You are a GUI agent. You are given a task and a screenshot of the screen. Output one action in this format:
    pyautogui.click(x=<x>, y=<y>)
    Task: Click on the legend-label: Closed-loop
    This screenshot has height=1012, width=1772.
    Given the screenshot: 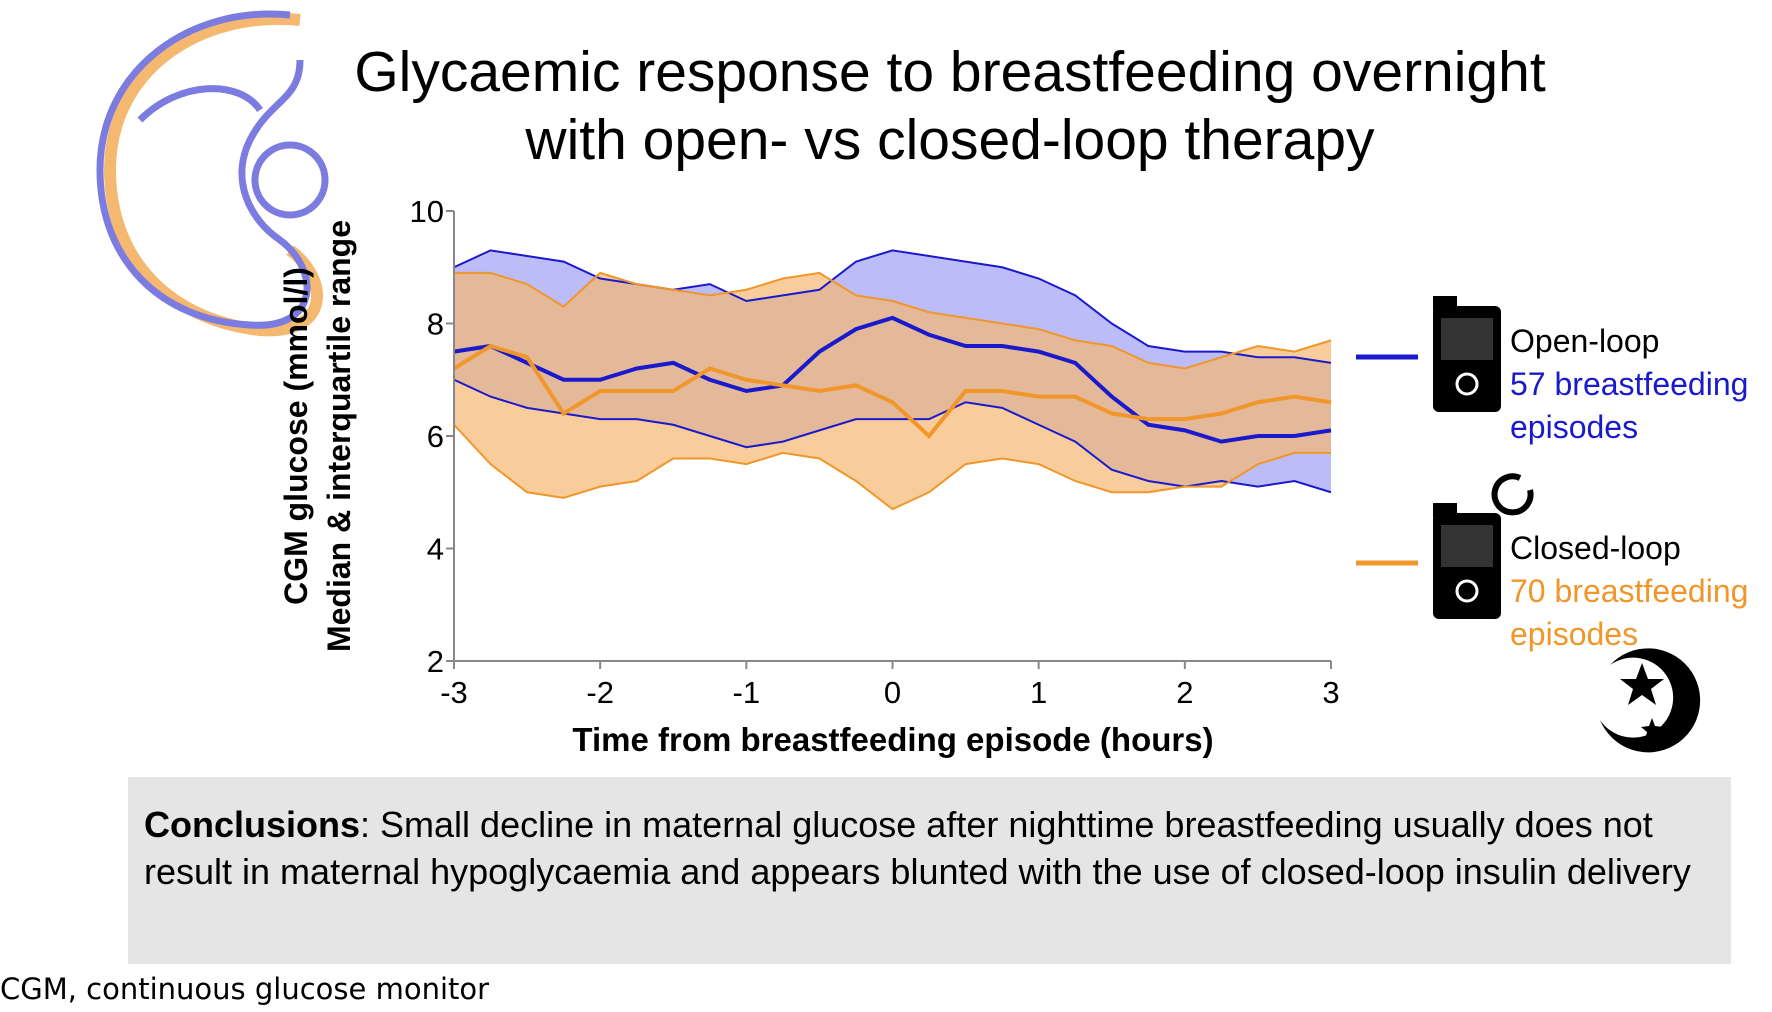 What is the action you would take?
    pyautogui.click(x=1595, y=548)
    